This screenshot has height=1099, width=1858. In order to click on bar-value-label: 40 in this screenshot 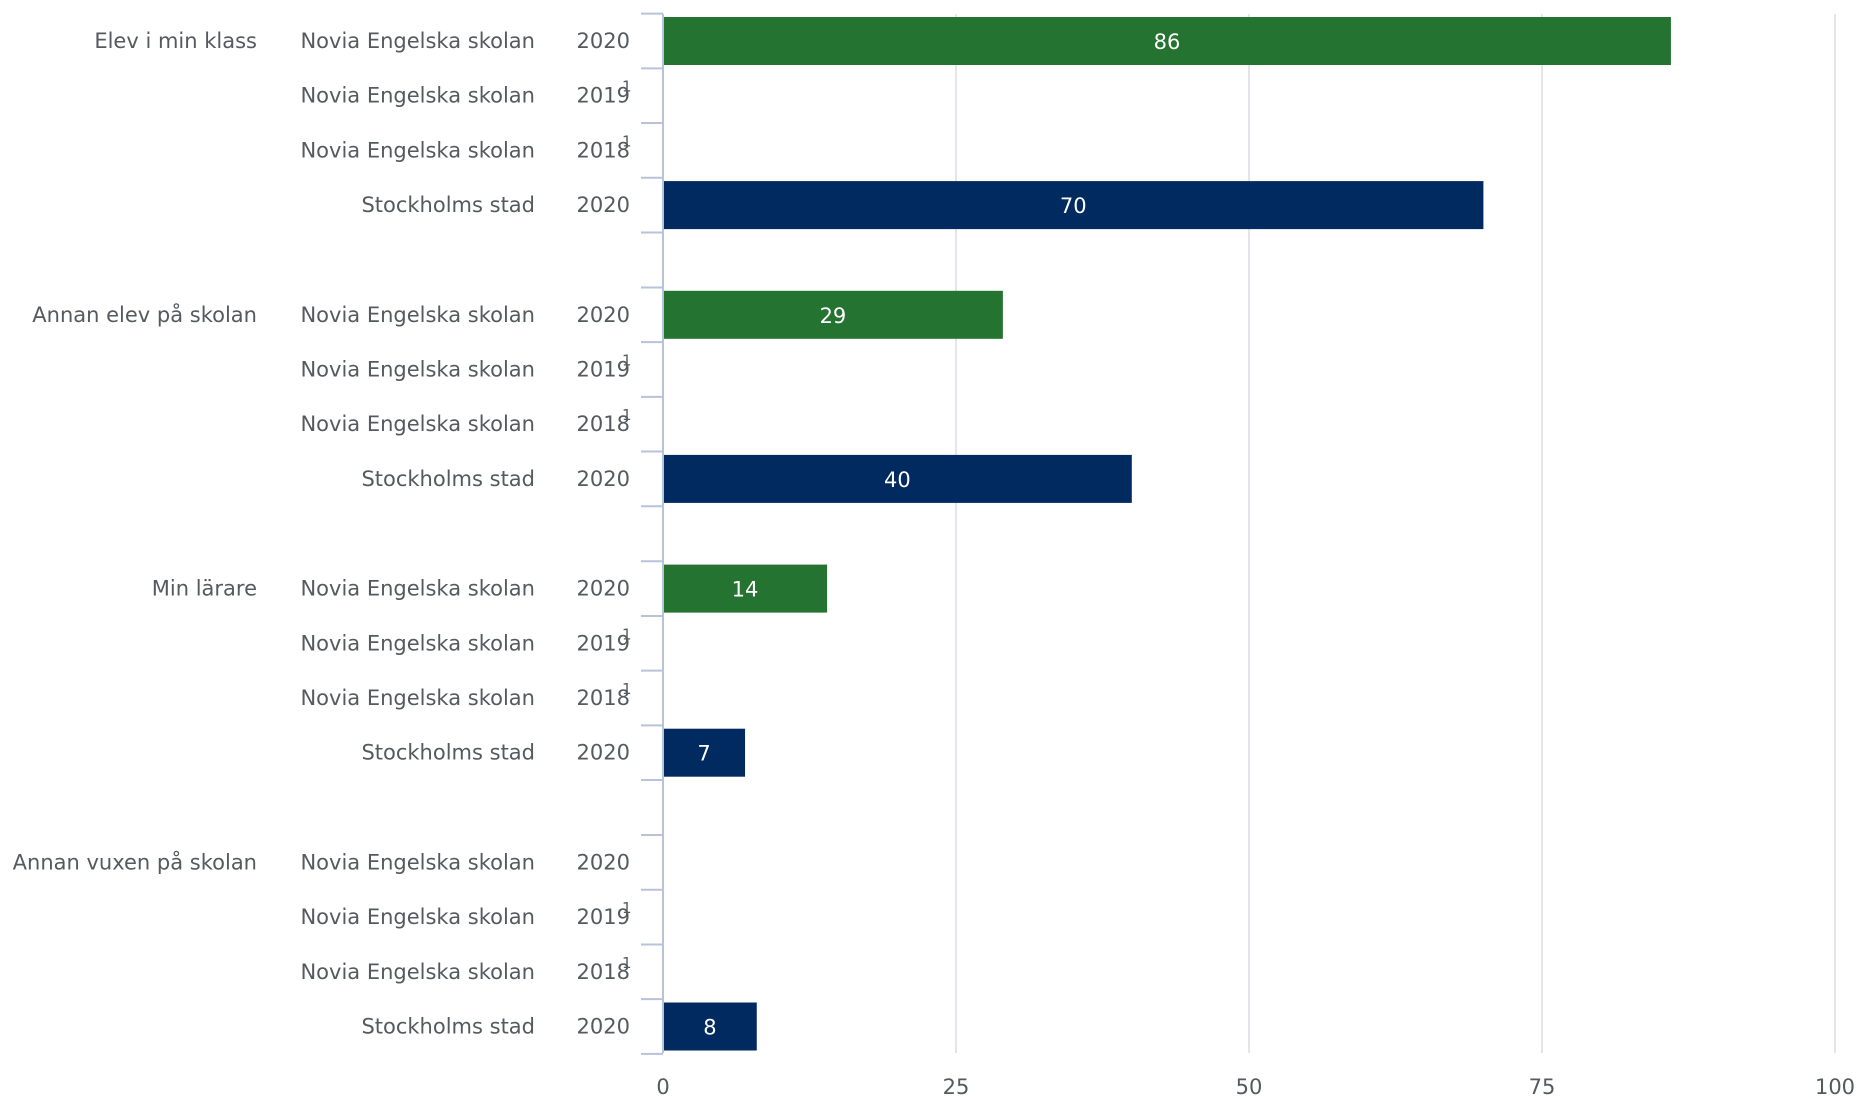, I will do `click(897, 480)`.